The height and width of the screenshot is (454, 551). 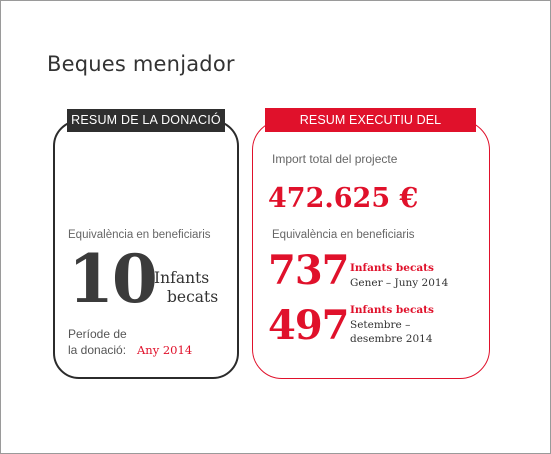 I want to click on project-beneficiaries-number-2: 497, so click(x=308, y=325).